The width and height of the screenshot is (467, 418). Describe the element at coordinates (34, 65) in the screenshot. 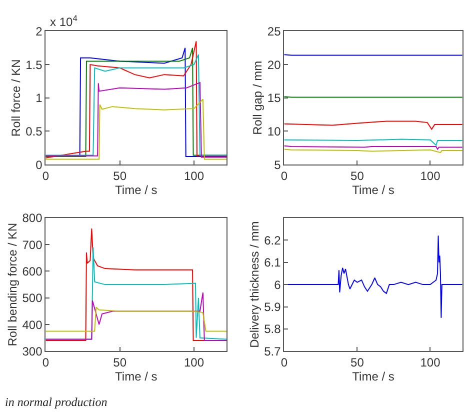

I see `y-tick-label: 1.5` at that location.